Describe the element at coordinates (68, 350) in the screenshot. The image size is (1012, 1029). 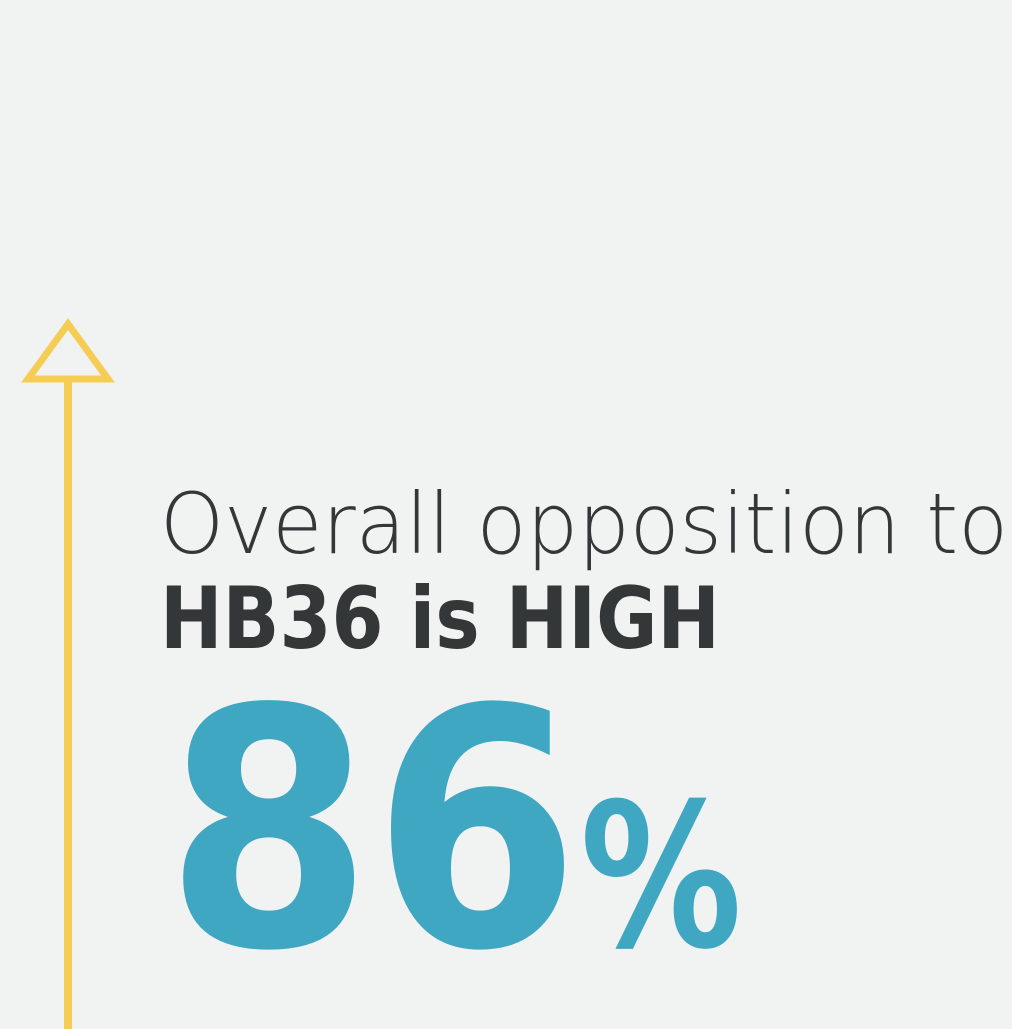
I see `arrow-head` at that location.